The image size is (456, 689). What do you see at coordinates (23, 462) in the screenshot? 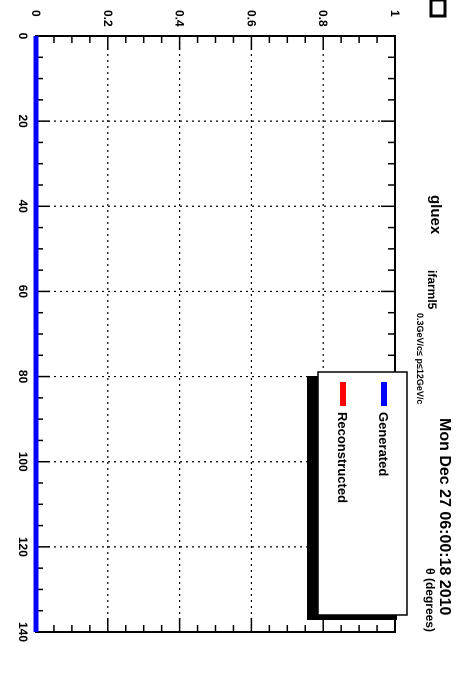
I see `x-tick-label: 100` at bounding box center [23, 462].